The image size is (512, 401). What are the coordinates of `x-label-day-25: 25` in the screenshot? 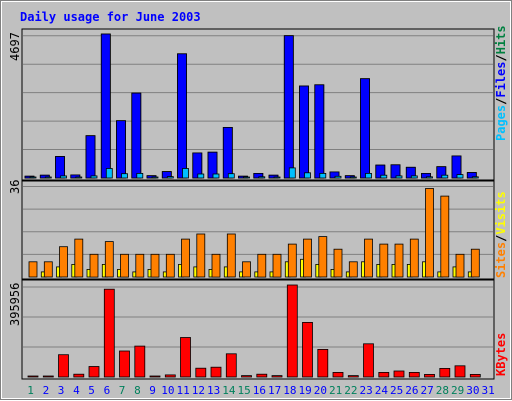 It's located at (396, 390).